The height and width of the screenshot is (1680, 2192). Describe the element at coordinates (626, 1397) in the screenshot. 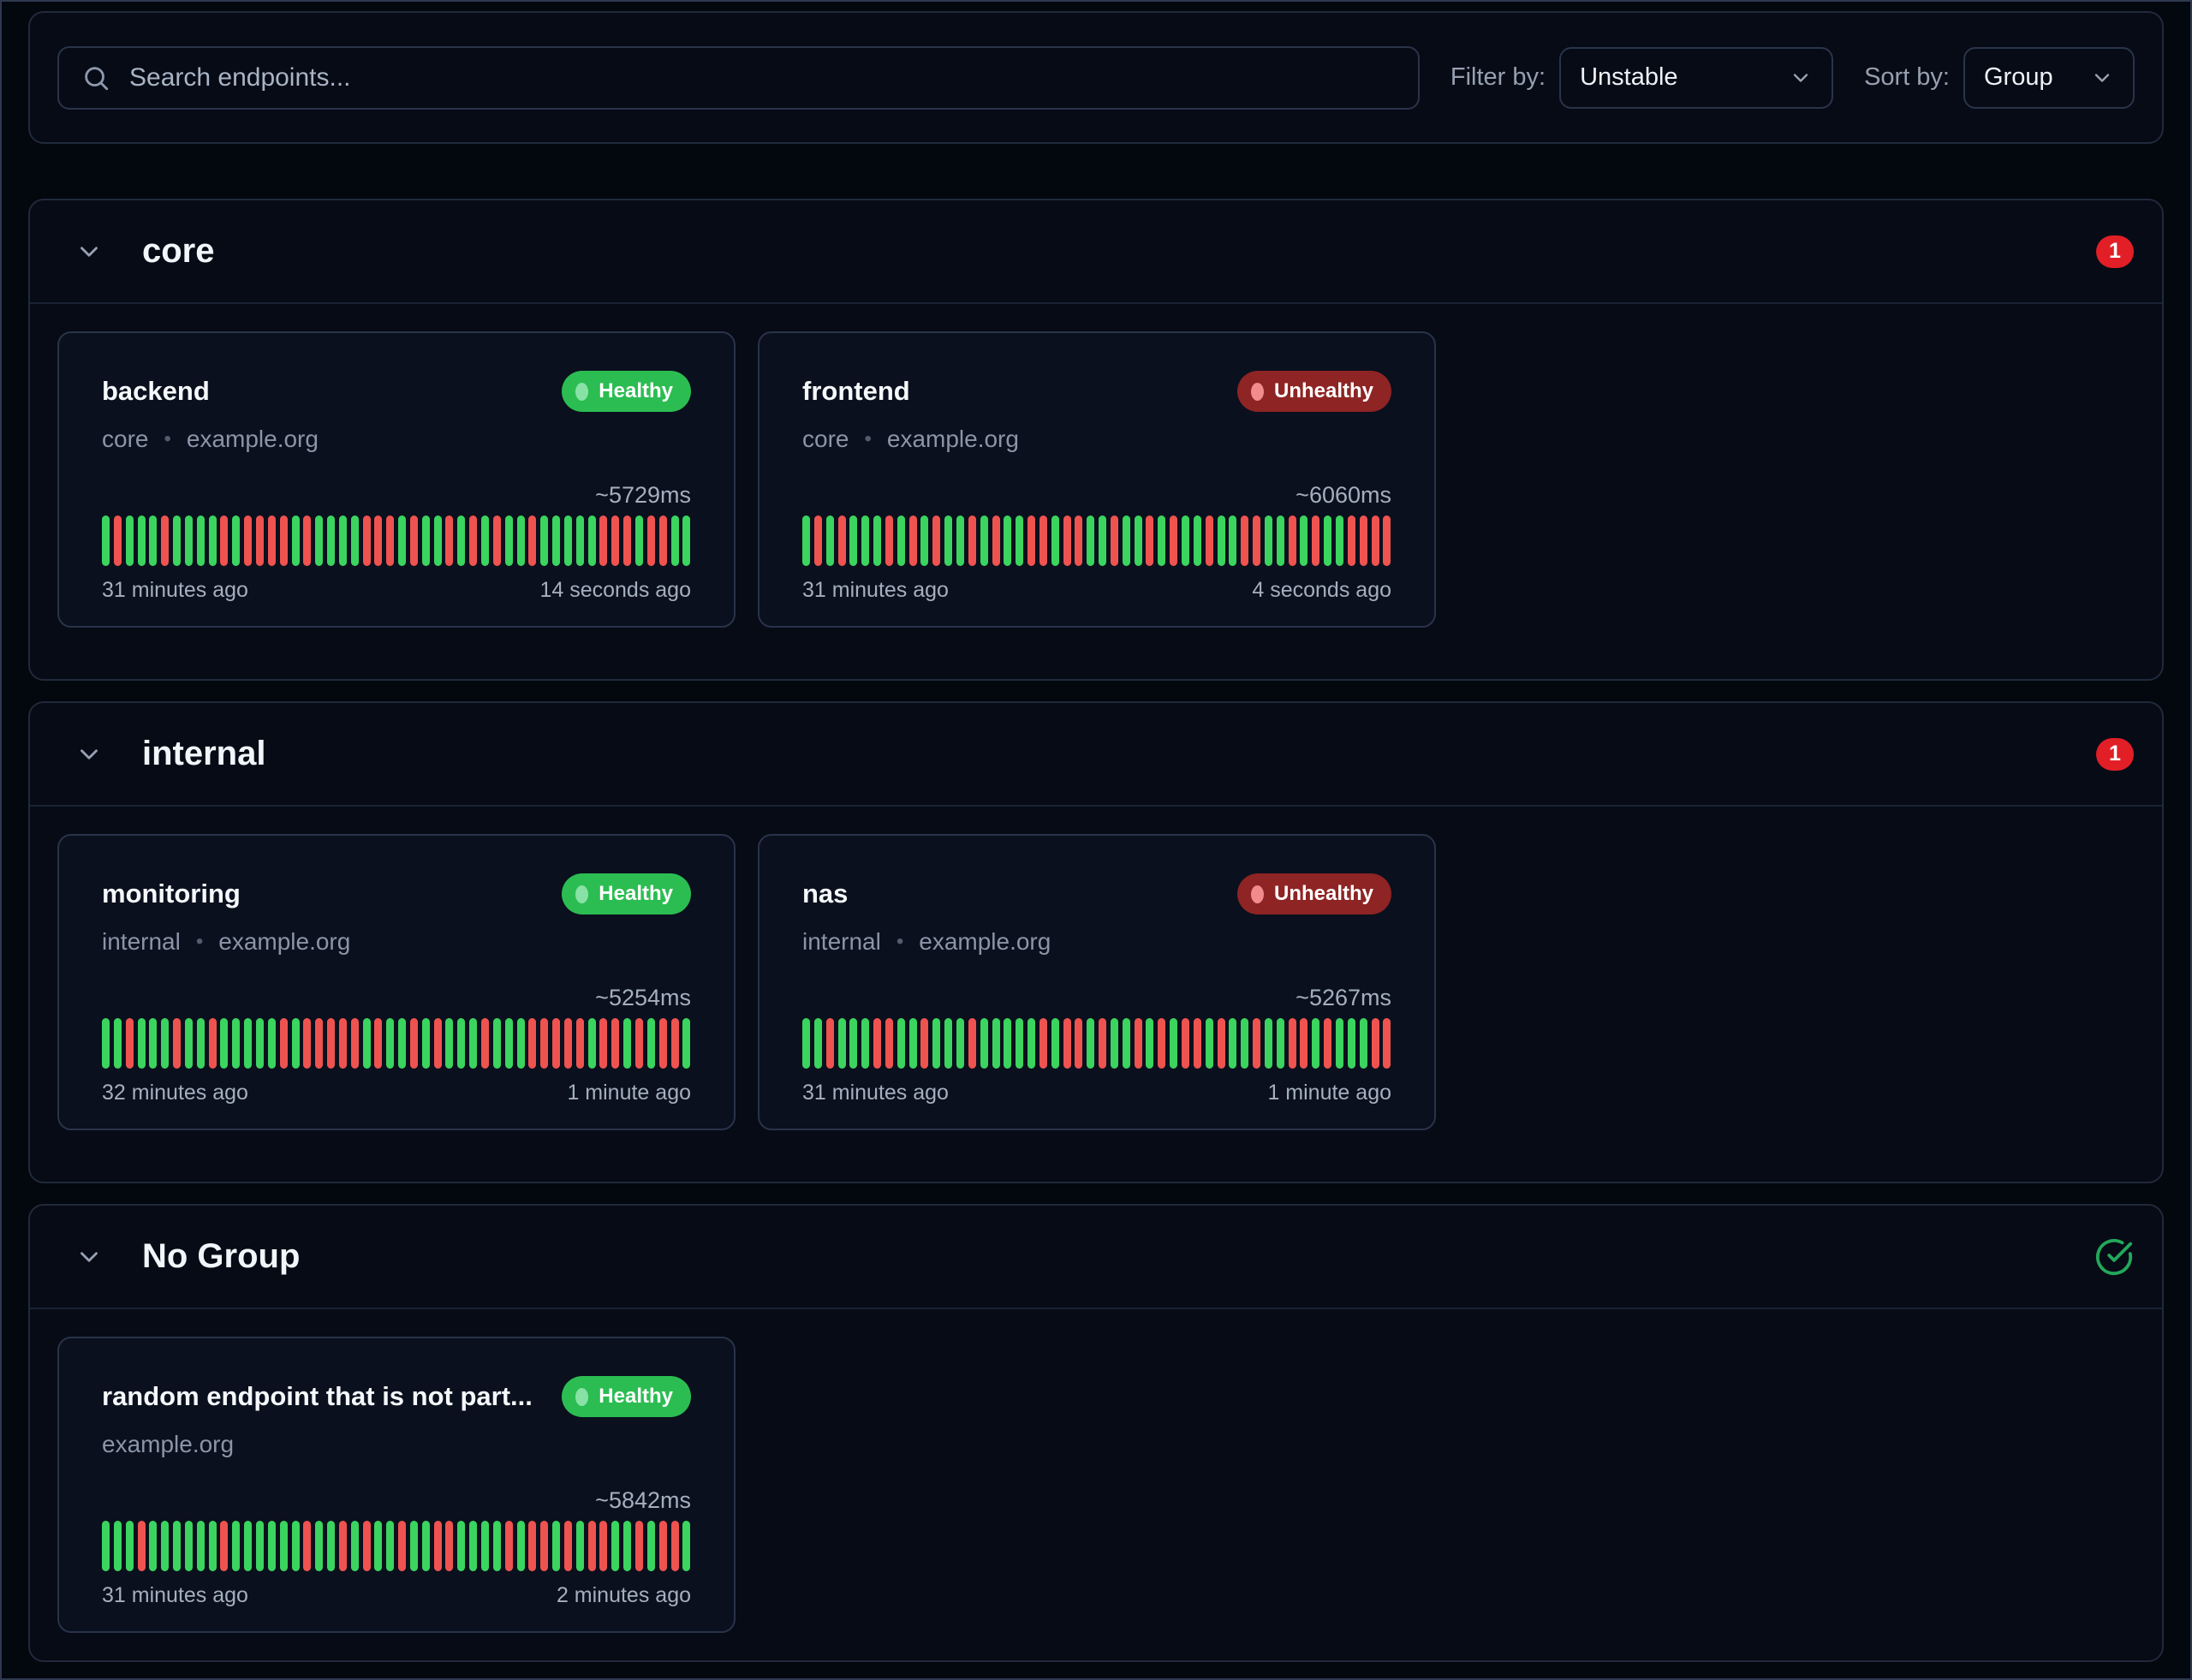

I see `status-badge: Healthy` at that location.